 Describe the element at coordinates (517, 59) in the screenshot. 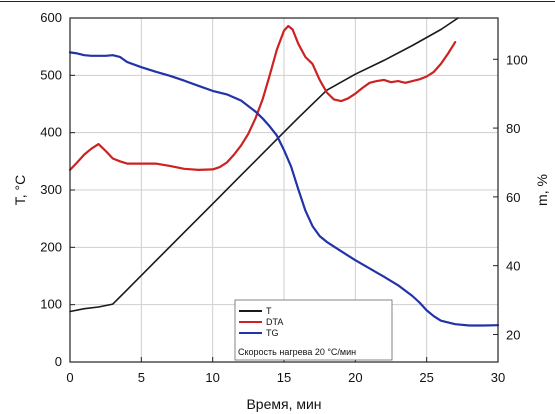

I see `y-right-tick-label: 100` at that location.